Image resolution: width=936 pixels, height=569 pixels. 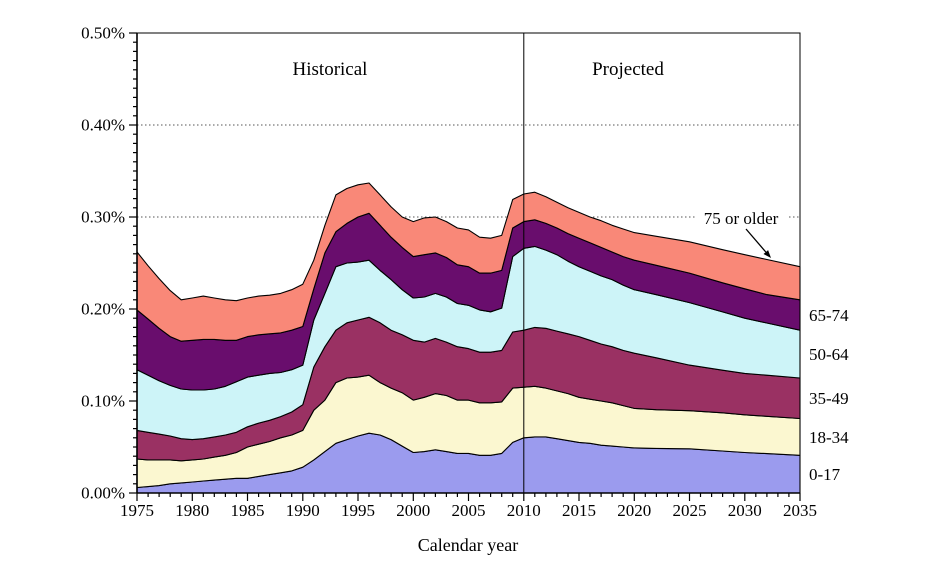 What do you see at coordinates (829, 398) in the screenshot?
I see `band-label-35-49: 35-49` at bounding box center [829, 398].